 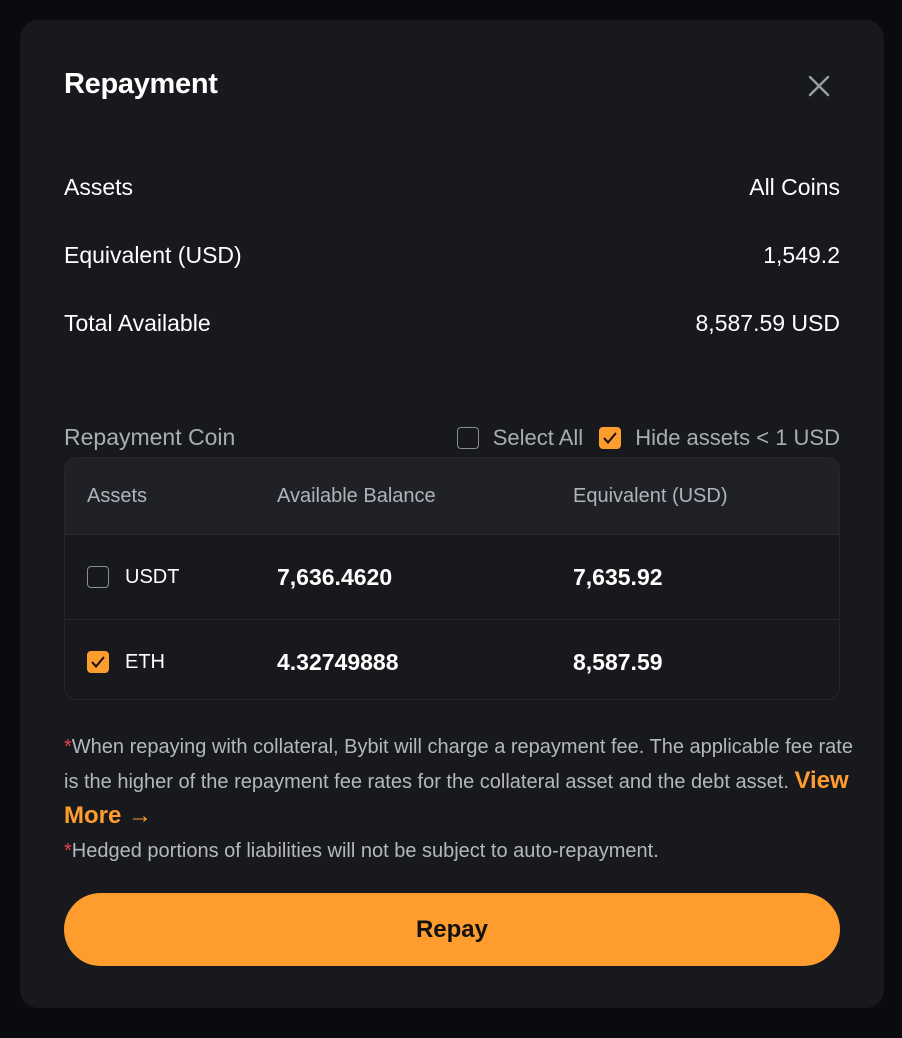 I want to click on equivalent-usd: 7,635.92, so click(x=618, y=576).